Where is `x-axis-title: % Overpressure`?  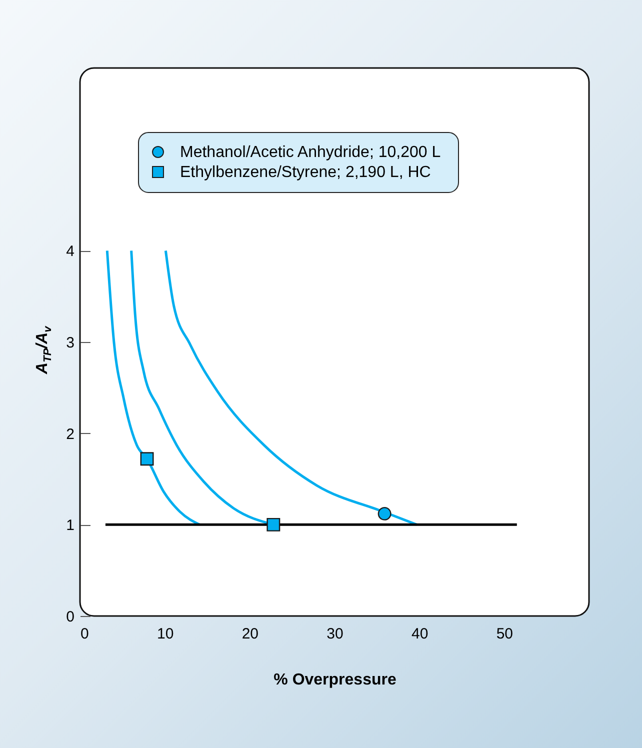 x-axis-title: % Overpressure is located at coordinates (335, 680).